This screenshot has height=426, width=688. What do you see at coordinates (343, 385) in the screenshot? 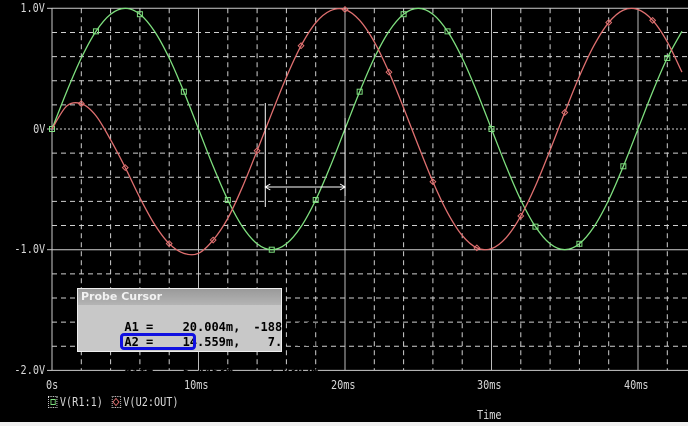
I see `x-tick-label: 20ms` at bounding box center [343, 385].